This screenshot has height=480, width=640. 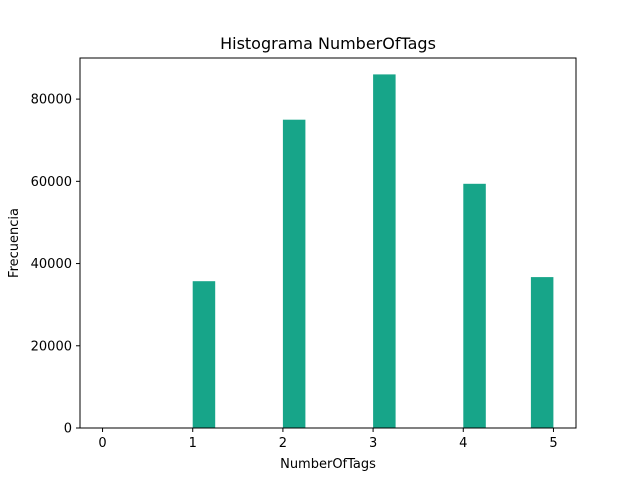 I want to click on y-tick-label: 0, so click(x=68, y=429).